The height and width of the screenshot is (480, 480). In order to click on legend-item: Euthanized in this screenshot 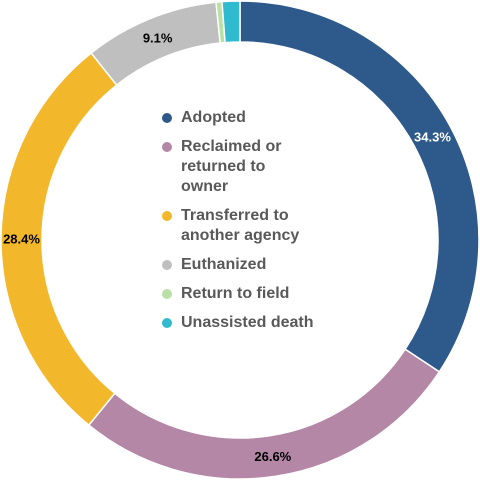, I will do `click(262, 265)`.